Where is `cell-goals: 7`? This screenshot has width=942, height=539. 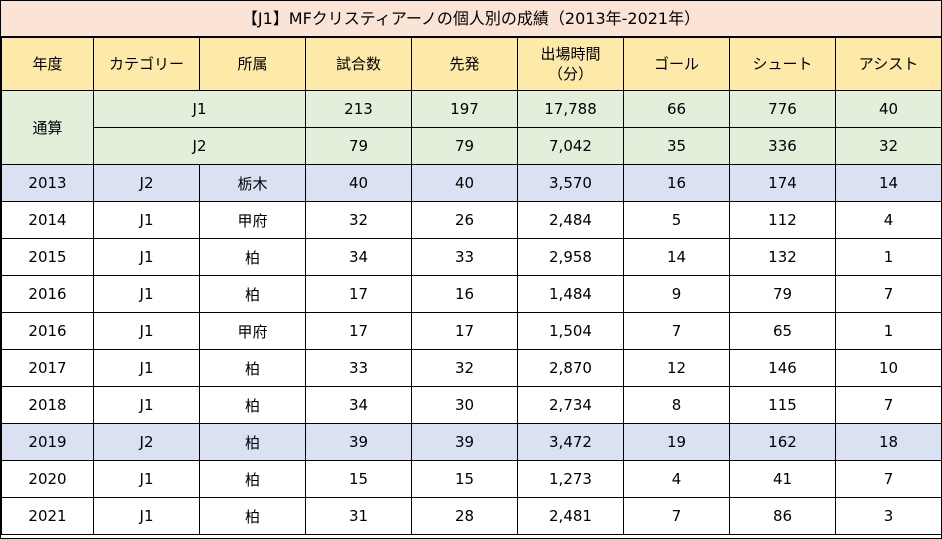 cell-goals: 7 is located at coordinates (676, 516).